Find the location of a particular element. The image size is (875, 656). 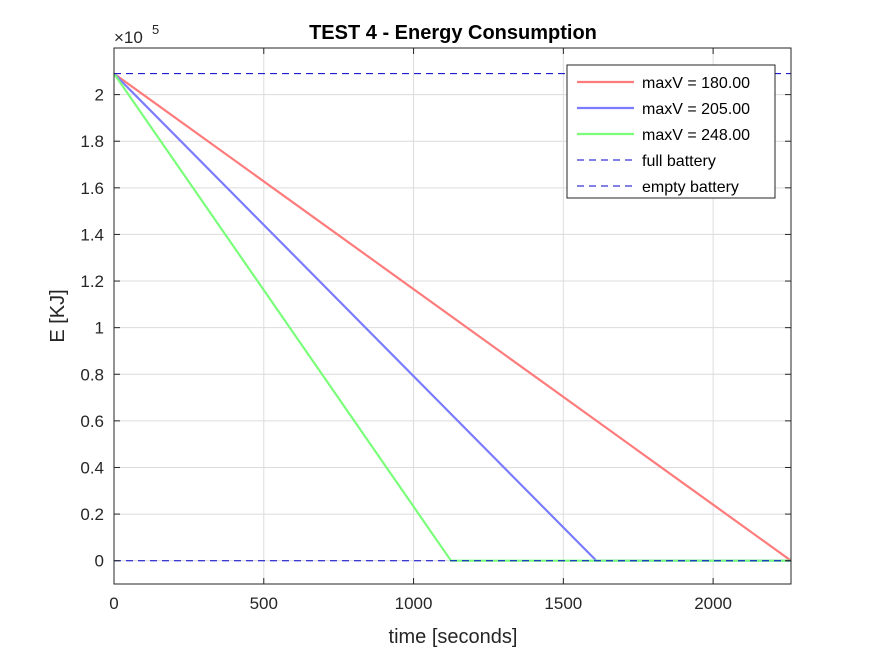

y-exponent-power: 5 is located at coordinates (155, 29).